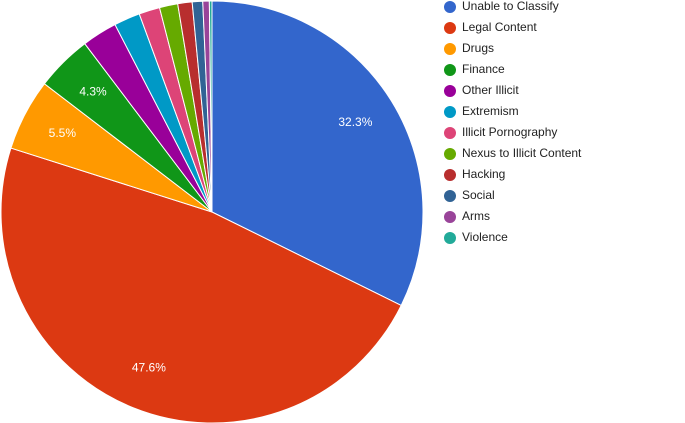  What do you see at coordinates (499, 27) in the screenshot?
I see `legend-label: Legal Content` at bounding box center [499, 27].